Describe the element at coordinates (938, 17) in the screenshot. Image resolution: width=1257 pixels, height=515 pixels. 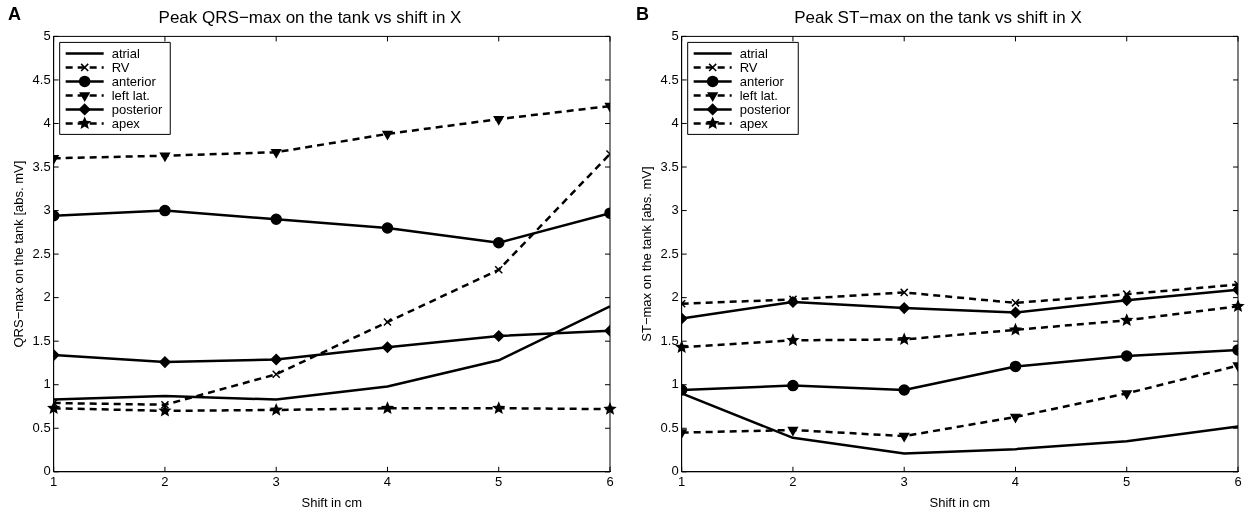
I see `chart-title: Peak ST−max on the tank vs shift in X` at that location.